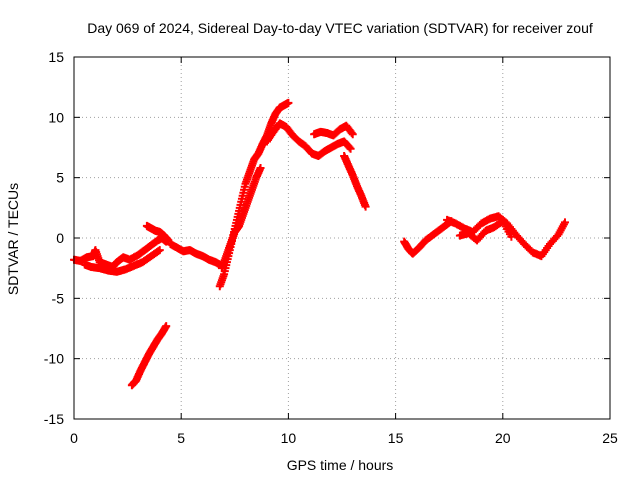 This screenshot has width=640, height=480. Describe the element at coordinates (60, 238) in the screenshot. I see `y-tick-label: 0` at that location.